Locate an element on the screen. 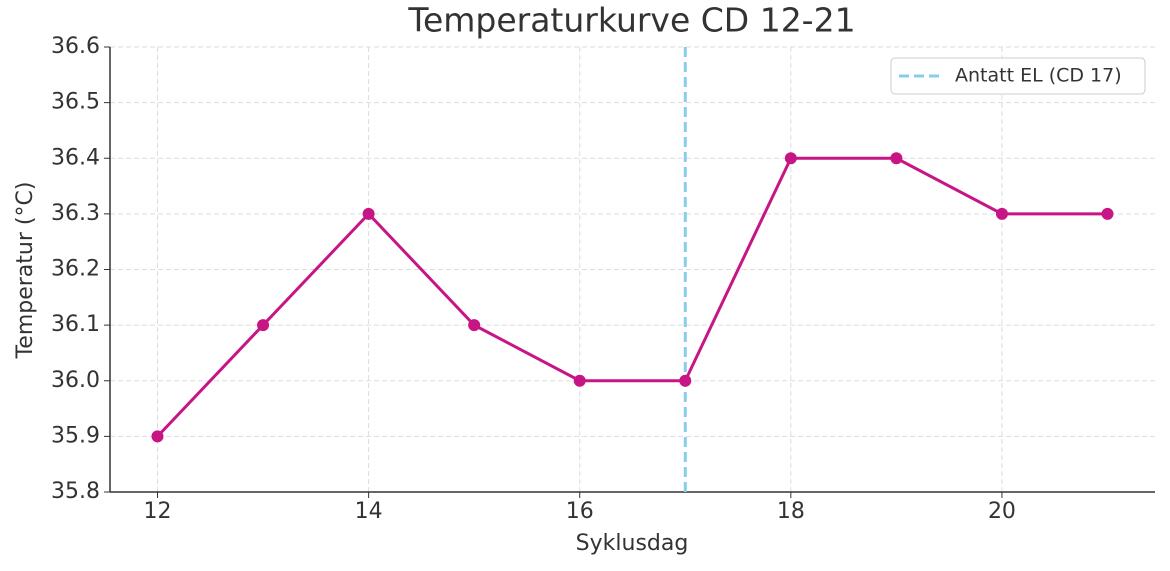 This screenshot has height=571, width=1170. y-tick-label: 35.8 is located at coordinates (75, 491).